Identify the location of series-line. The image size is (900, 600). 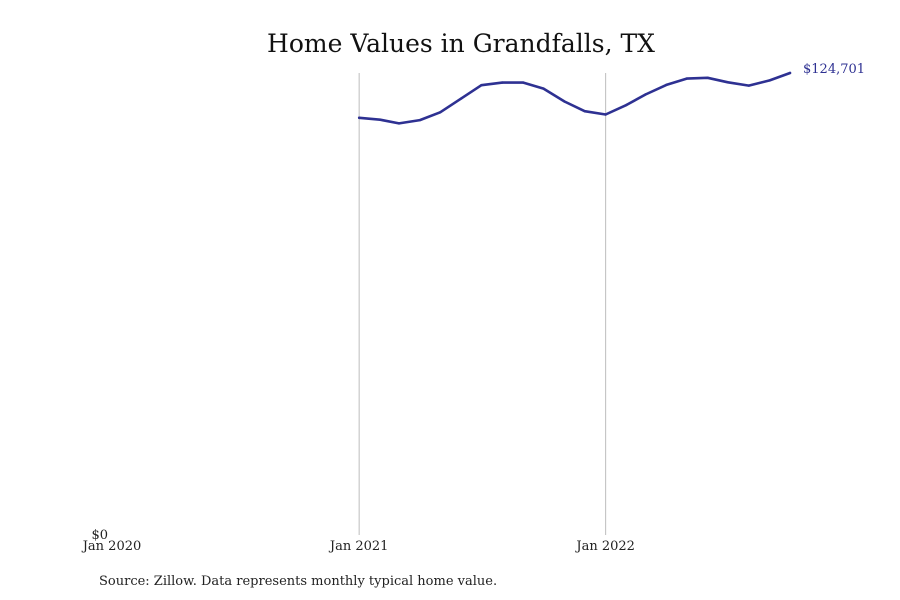
(574, 98).